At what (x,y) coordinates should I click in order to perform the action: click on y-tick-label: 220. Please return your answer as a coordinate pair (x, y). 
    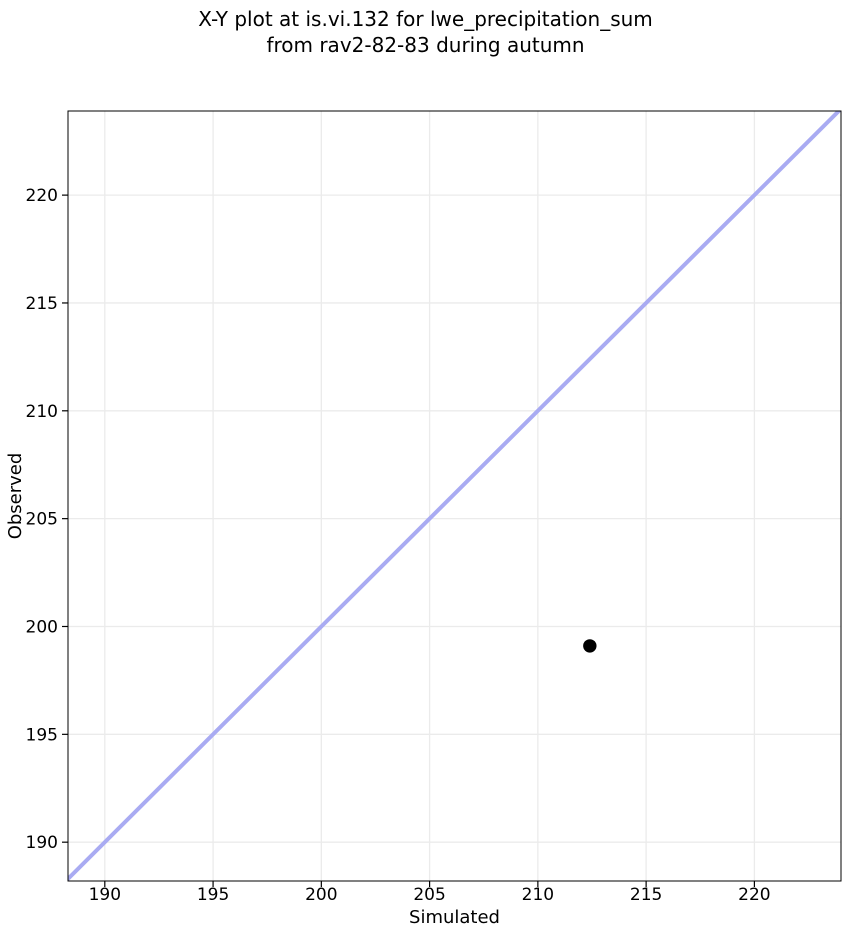
    Looking at the image, I should click on (42, 196).